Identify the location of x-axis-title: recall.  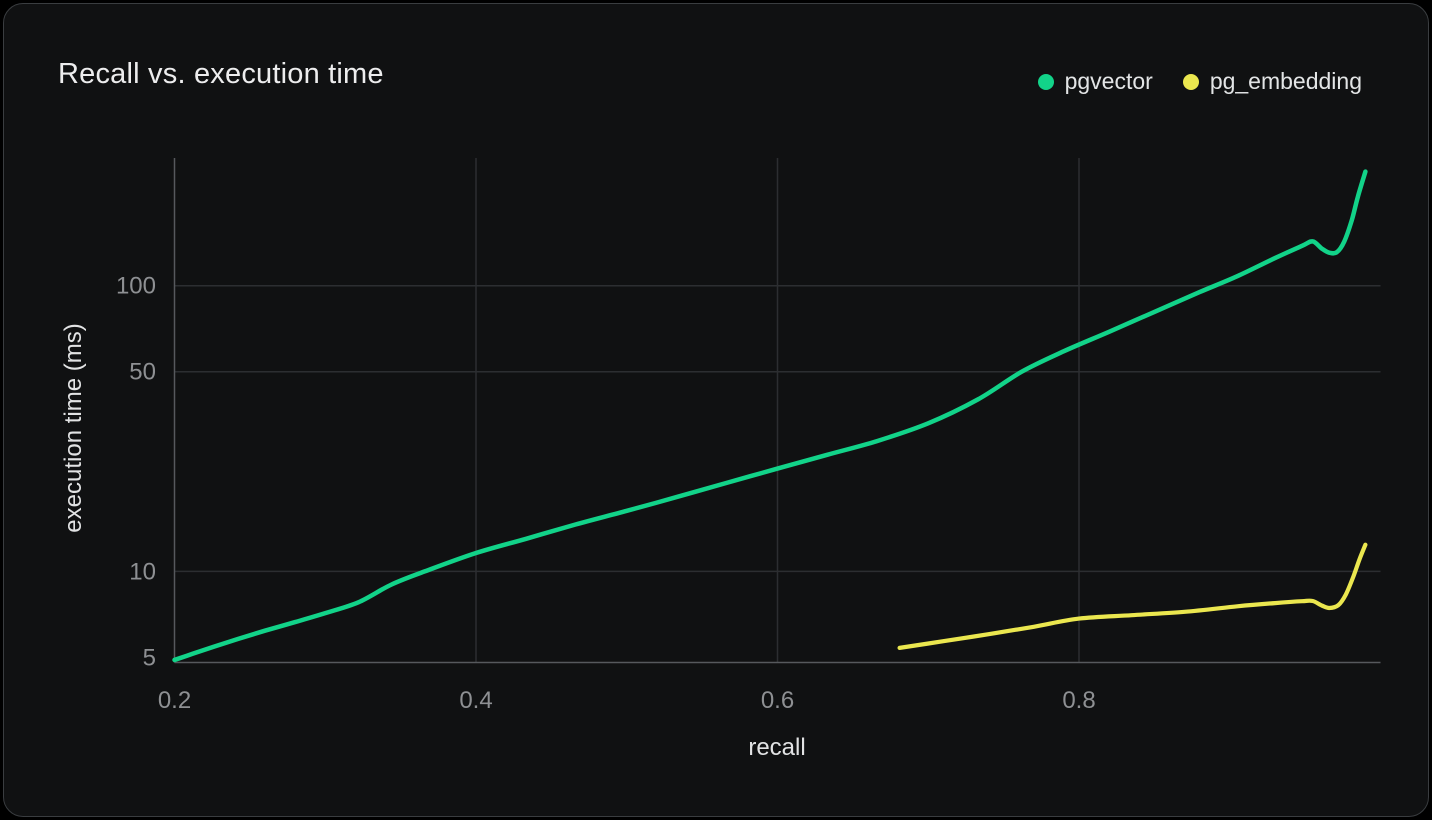
(777, 747).